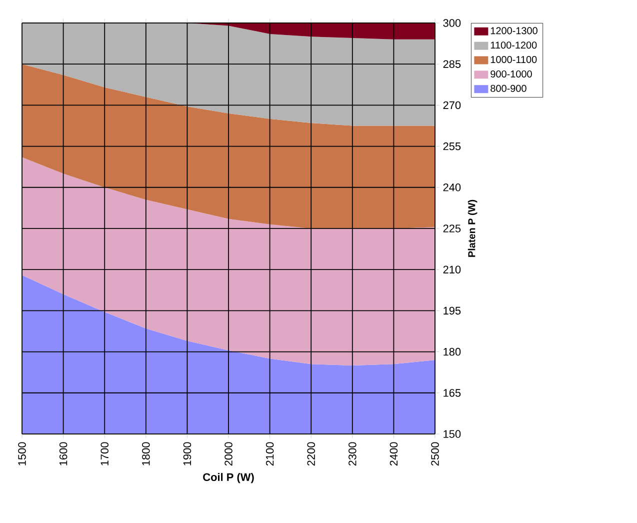  I want to click on x-tick-label: 2500, so click(435, 454).